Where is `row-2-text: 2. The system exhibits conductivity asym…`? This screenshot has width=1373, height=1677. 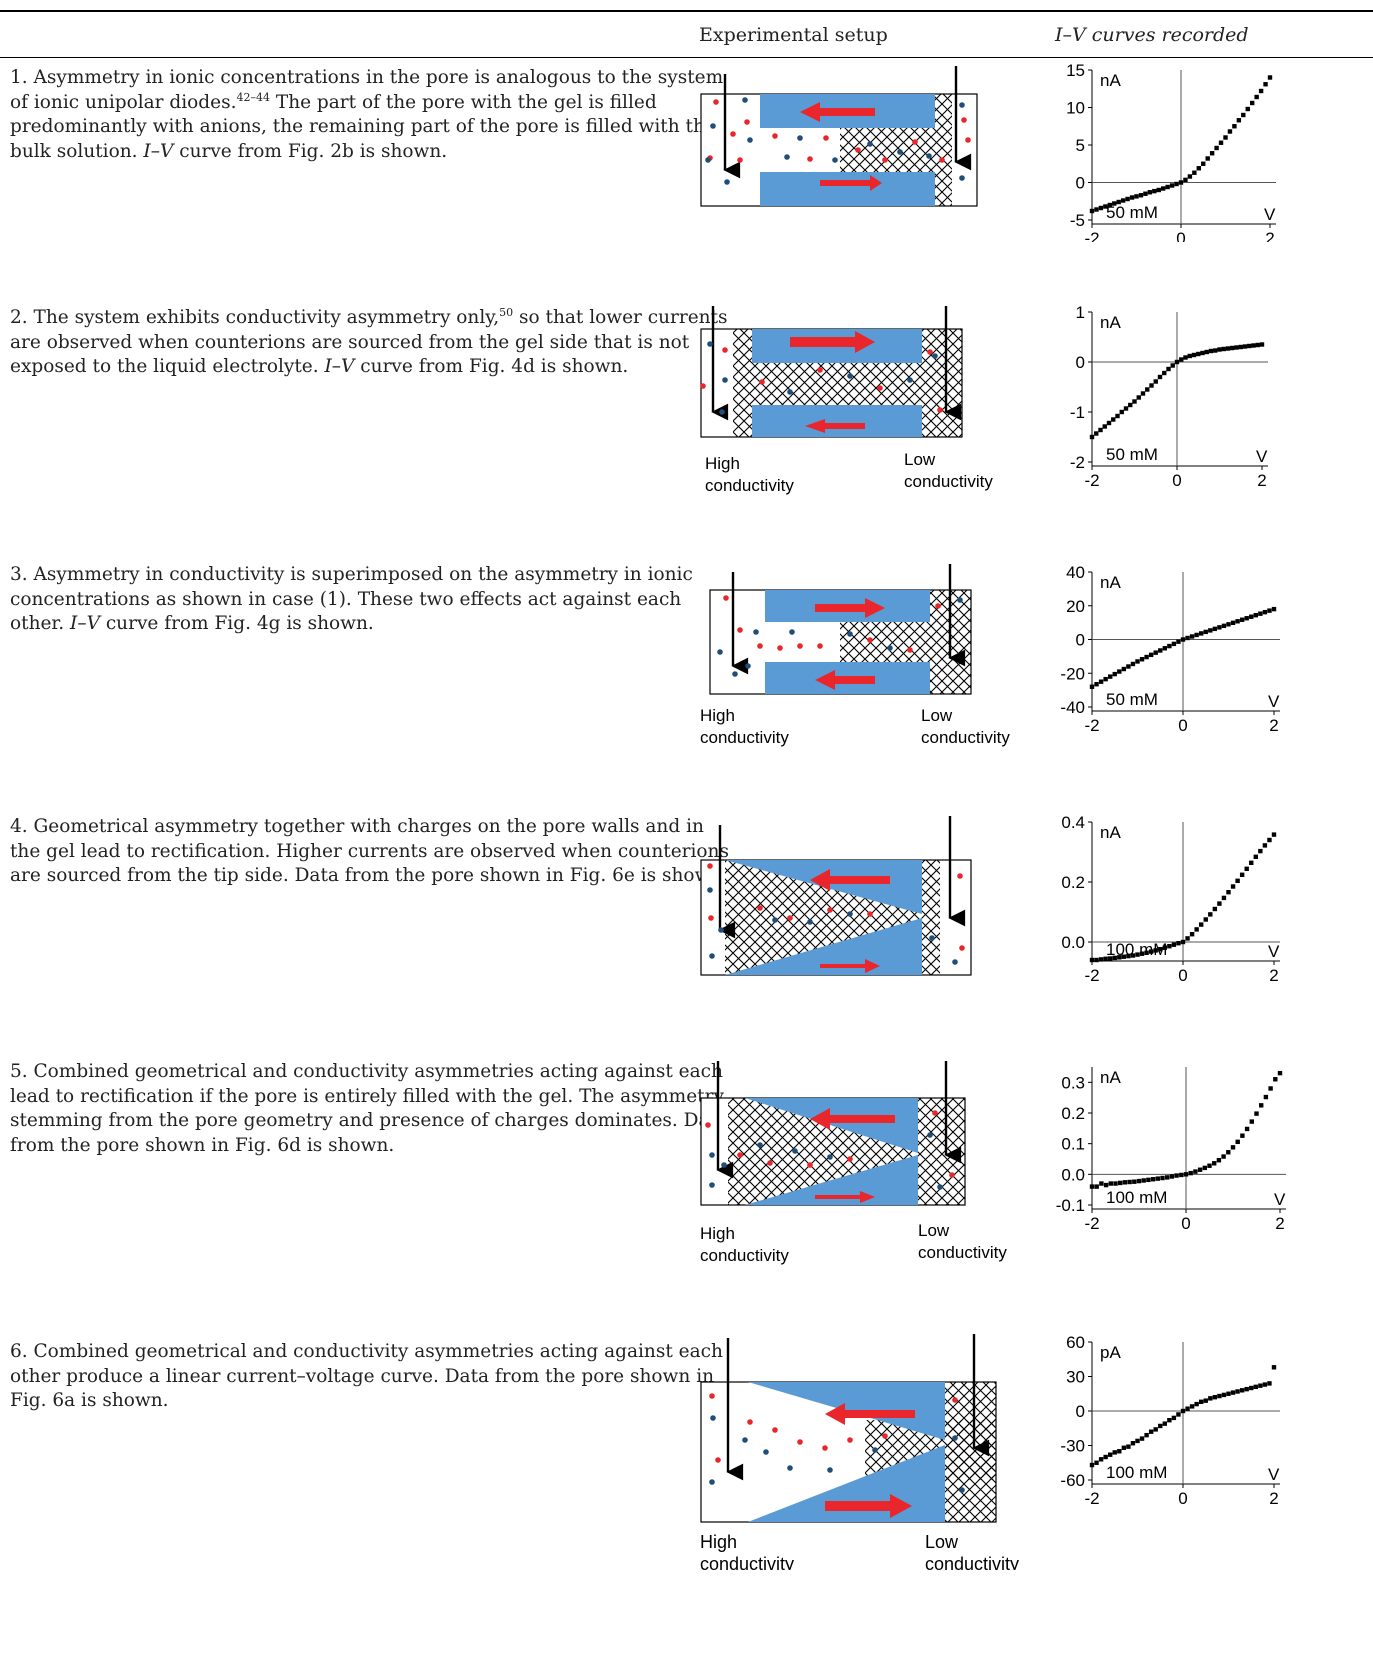
row-2-text: 2. The system exhibits conductivity asym… is located at coordinates (369, 341).